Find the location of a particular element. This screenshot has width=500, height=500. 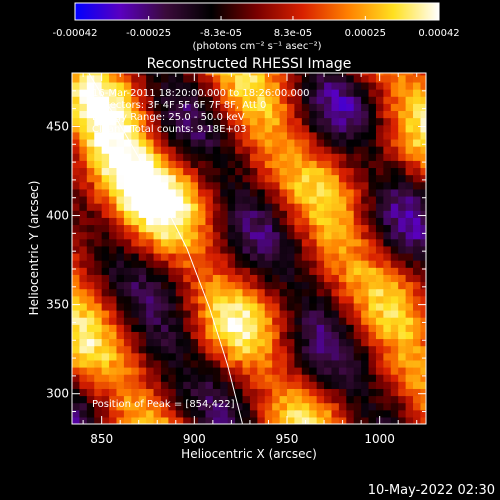

x-tick-label: 850 is located at coordinates (101, 439).